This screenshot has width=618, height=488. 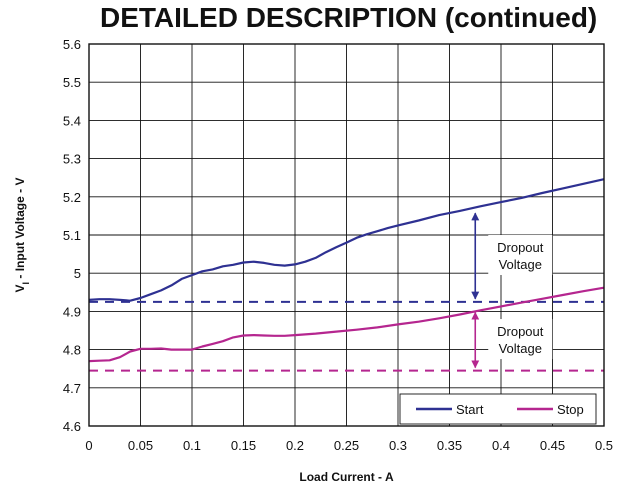 I want to click on legend: Start Stop, so click(x=498, y=409).